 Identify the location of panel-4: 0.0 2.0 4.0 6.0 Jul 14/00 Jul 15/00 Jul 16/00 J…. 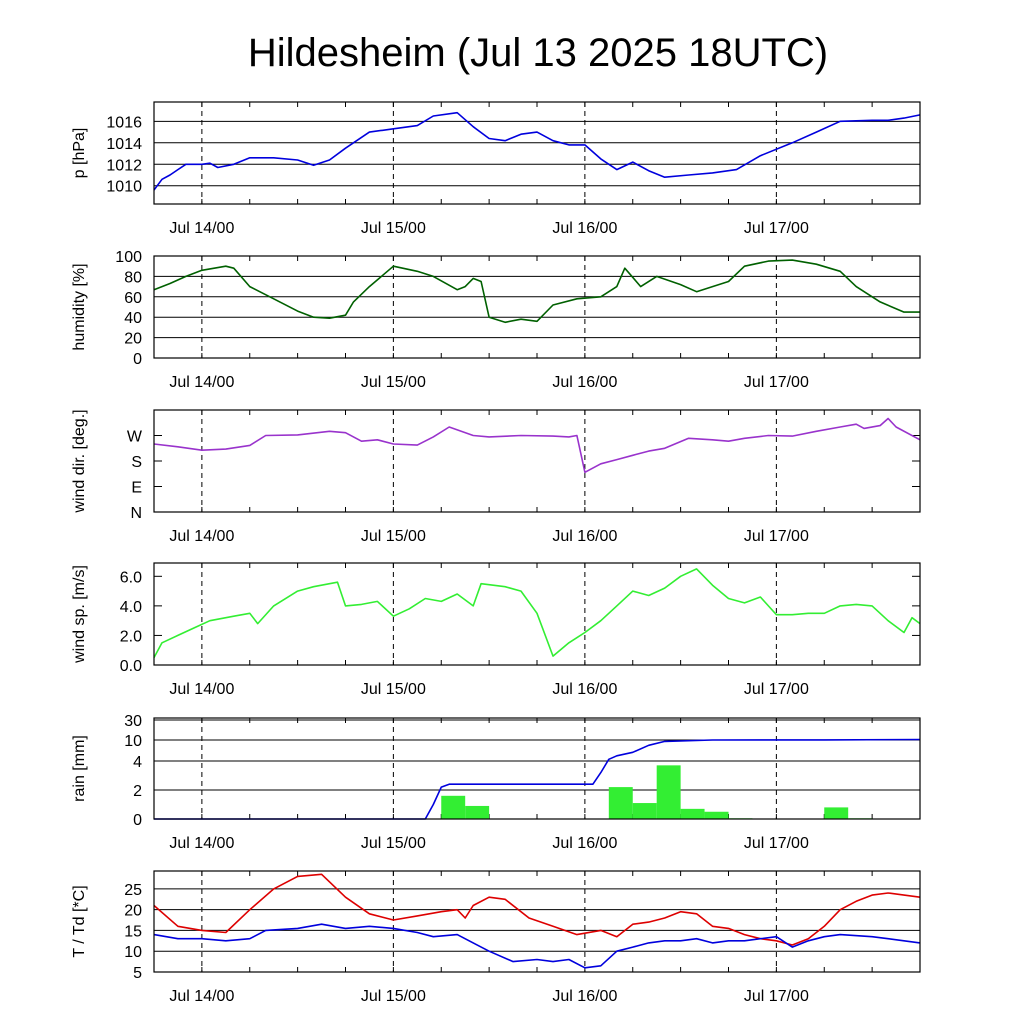
(496, 630).